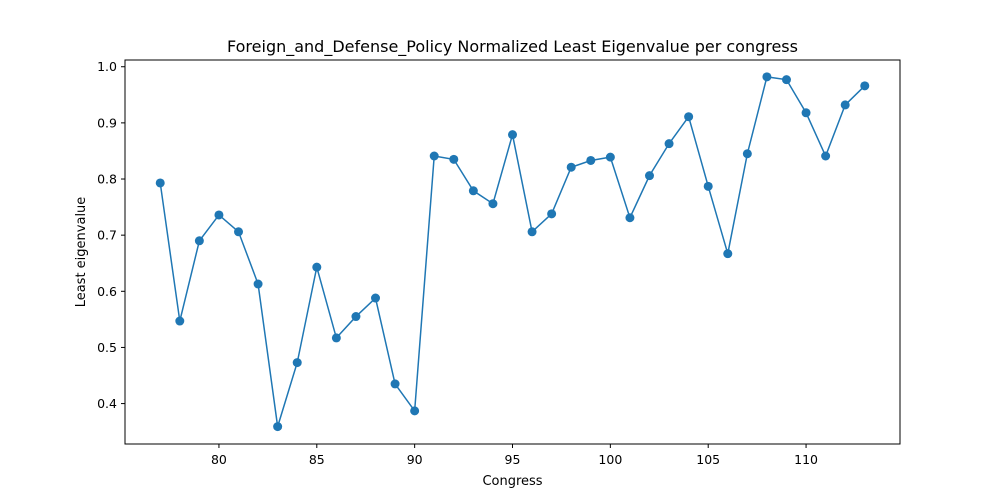  What do you see at coordinates (107, 122) in the screenshot?
I see `y-tick-label: 0.9` at bounding box center [107, 122].